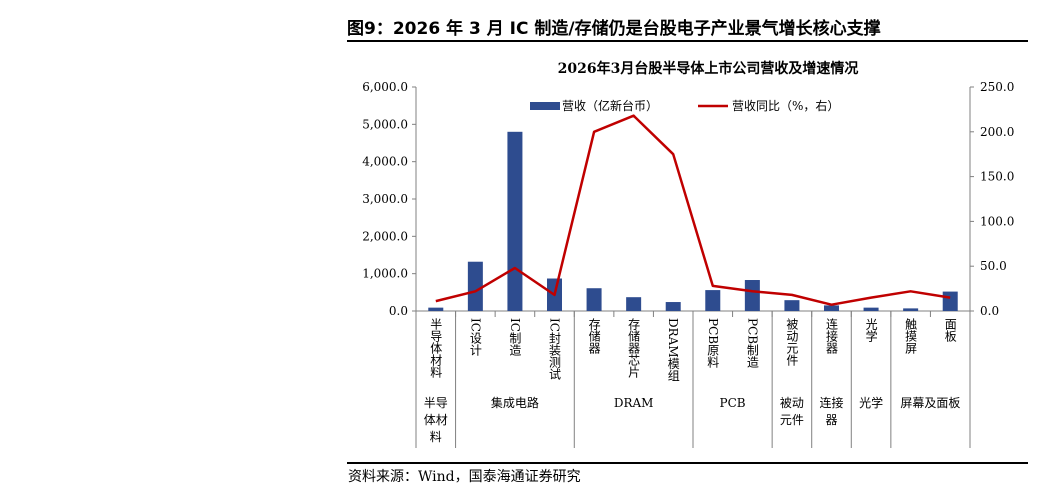 The height and width of the screenshot is (489, 1037). What do you see at coordinates (708, 68) in the screenshot?
I see `chart-title: 2026年3月台股半导体上市公司营收及增速情况` at bounding box center [708, 68].